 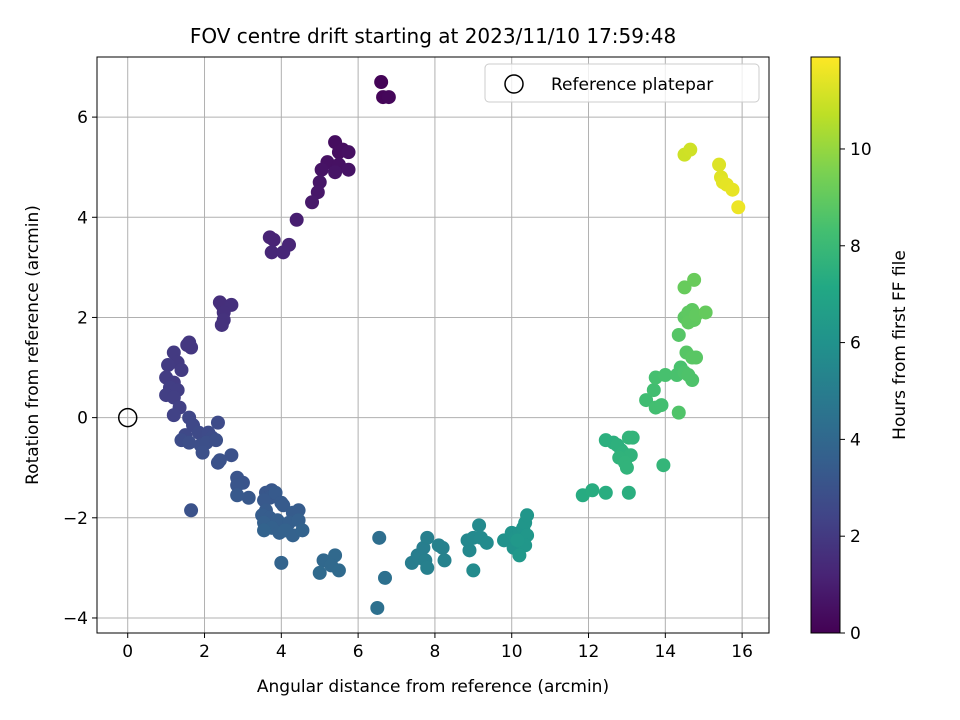 I want to click on colorbar-tick-label: 6, so click(x=855, y=344).